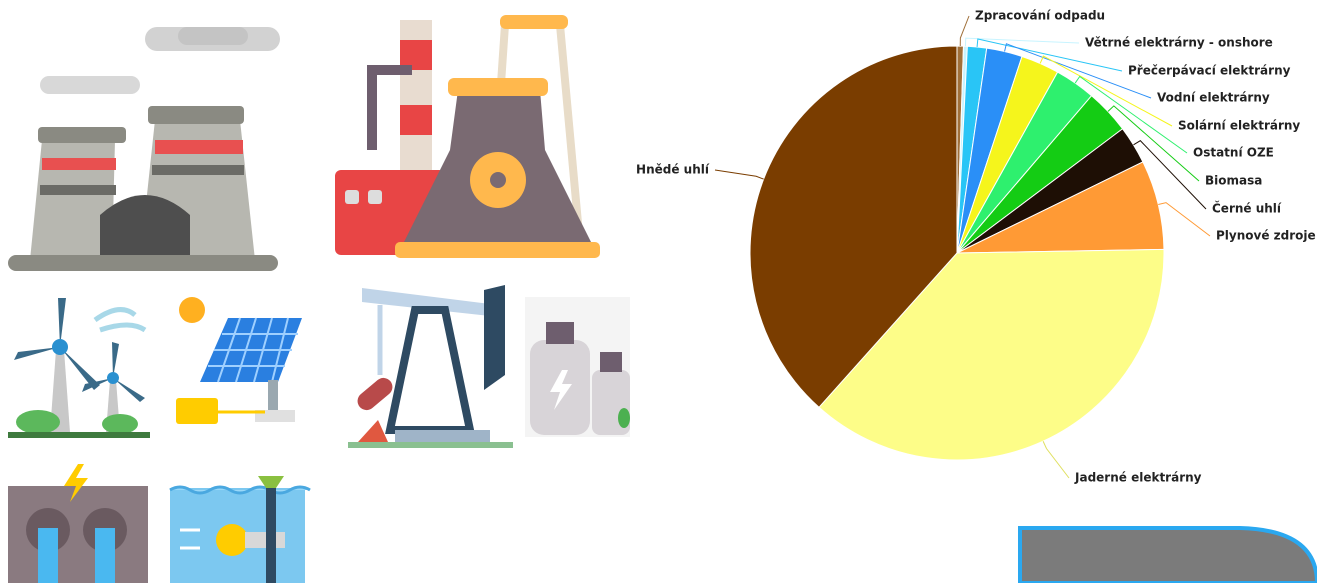 The width and height of the screenshot is (1317, 583). I want to click on slice-label: Solární elektrárny, so click(1239, 126).